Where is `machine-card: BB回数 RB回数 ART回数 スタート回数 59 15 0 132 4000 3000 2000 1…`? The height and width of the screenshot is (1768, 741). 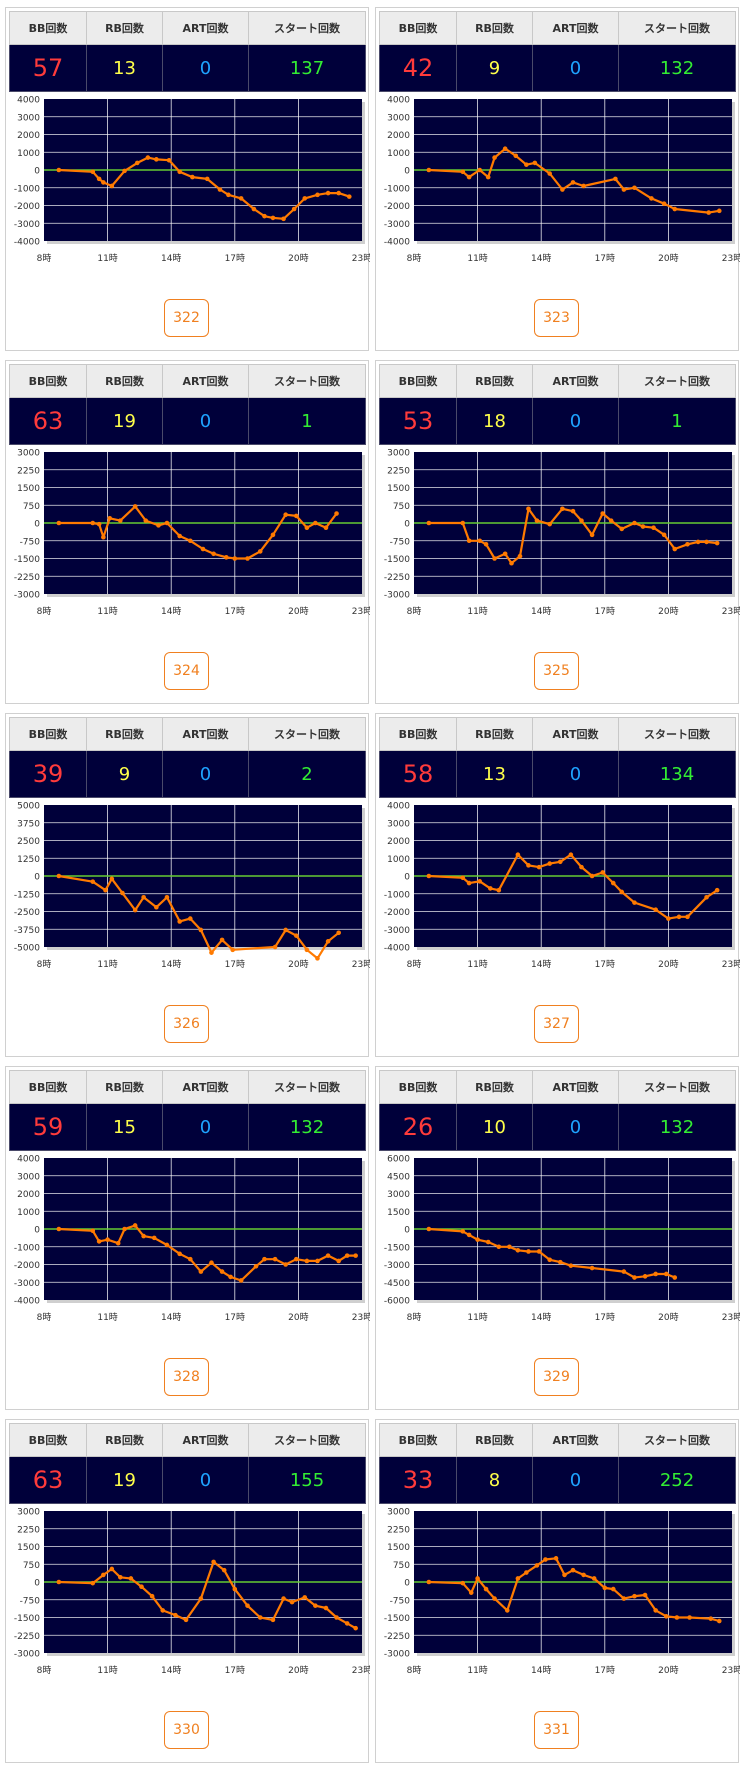 machine-card: BB回数 RB回数 ART回数 スタート回数 59 15 0 132 4000 3000 2000 1… is located at coordinates (187, 1238).